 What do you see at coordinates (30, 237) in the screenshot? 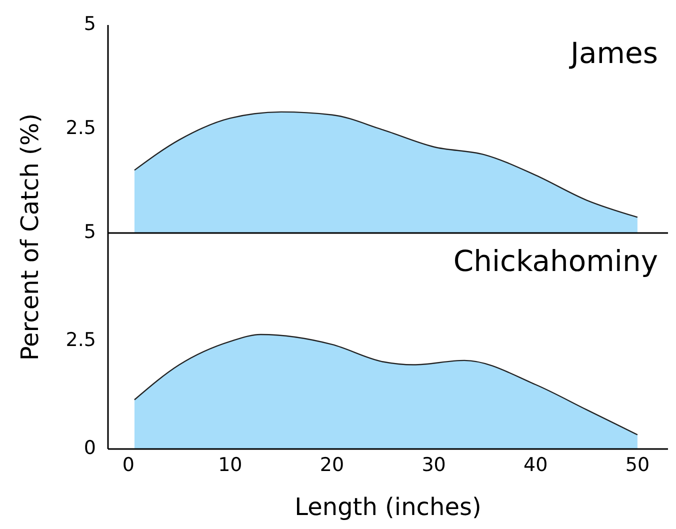
I see `y-axis-title: Percent of Catch (%)` at bounding box center [30, 237].